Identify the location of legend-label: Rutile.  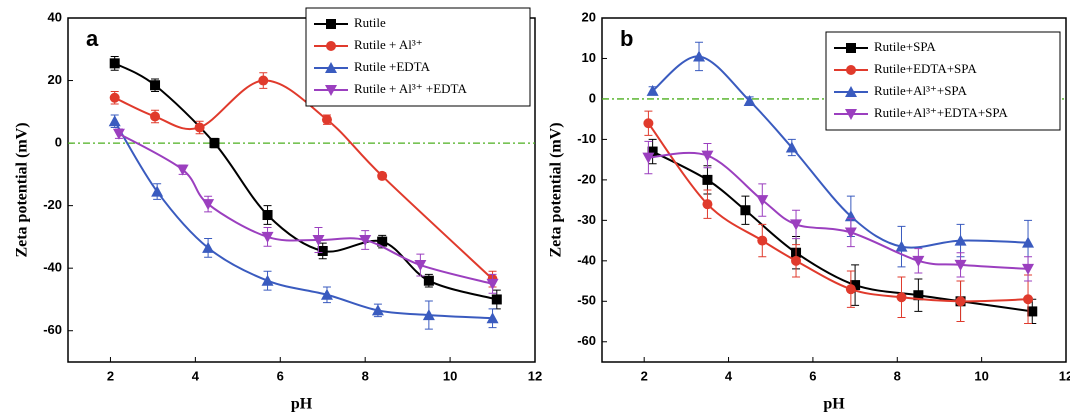
(370, 22).